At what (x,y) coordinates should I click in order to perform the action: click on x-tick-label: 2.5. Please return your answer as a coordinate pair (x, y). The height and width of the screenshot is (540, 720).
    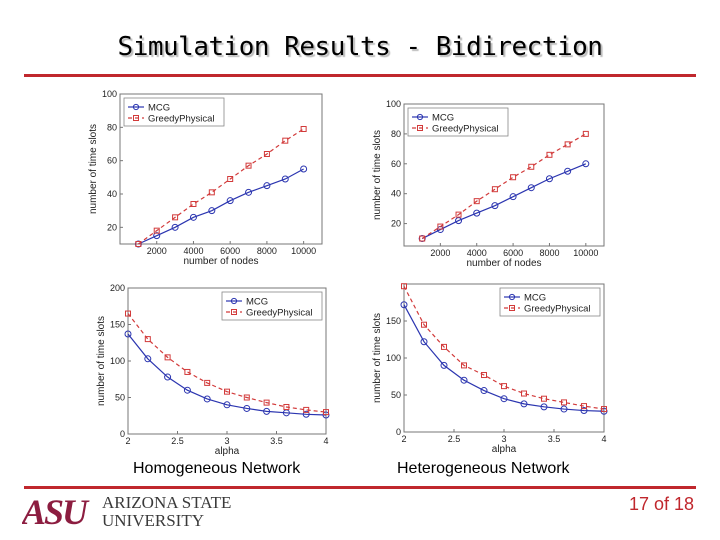
    Looking at the image, I should click on (177, 441).